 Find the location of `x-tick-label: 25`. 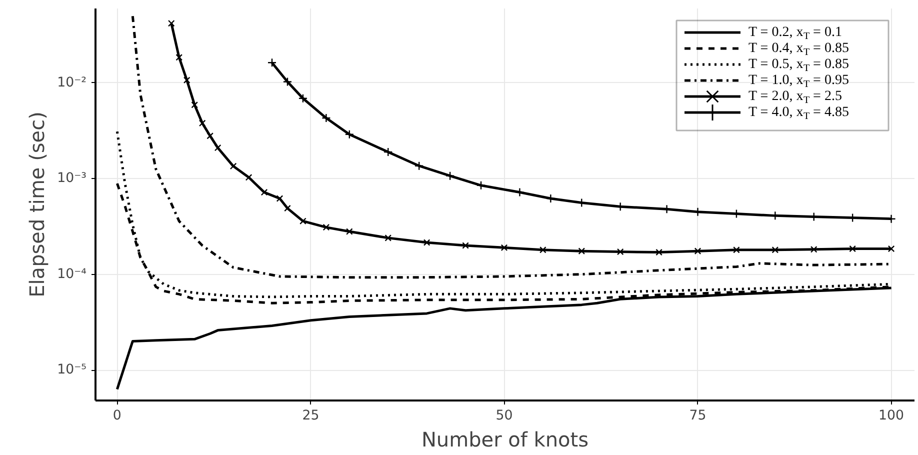

x-tick-label: 25 is located at coordinates (311, 416).